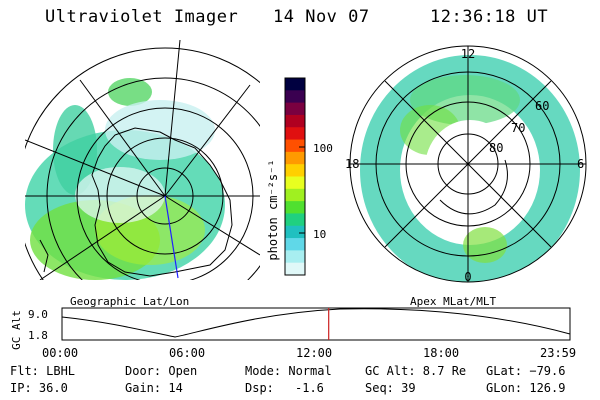 Image resolution: width=600 pixels, height=400 pixels. Describe the element at coordinates (288, 371) in the screenshot. I see `mode-label: Mode: Normal` at that location.